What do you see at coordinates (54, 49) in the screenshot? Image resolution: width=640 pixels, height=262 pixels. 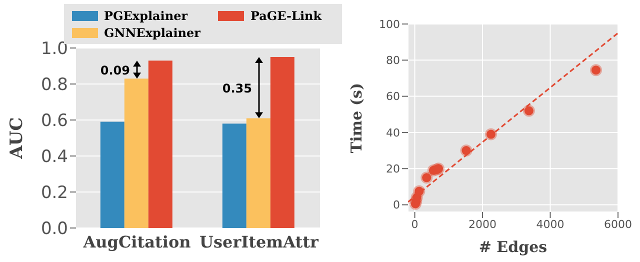 I see `y-tick-label: 1.0` at bounding box center [54, 49].